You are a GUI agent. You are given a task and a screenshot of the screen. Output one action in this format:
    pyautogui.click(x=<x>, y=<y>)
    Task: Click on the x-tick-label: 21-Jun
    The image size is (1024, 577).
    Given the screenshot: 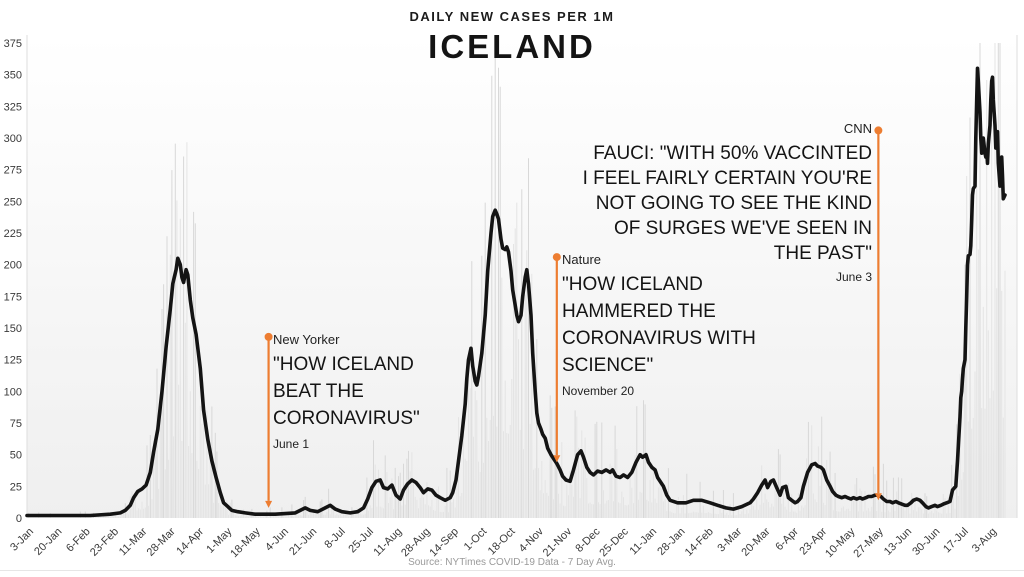 What is the action you would take?
    pyautogui.click(x=303, y=542)
    